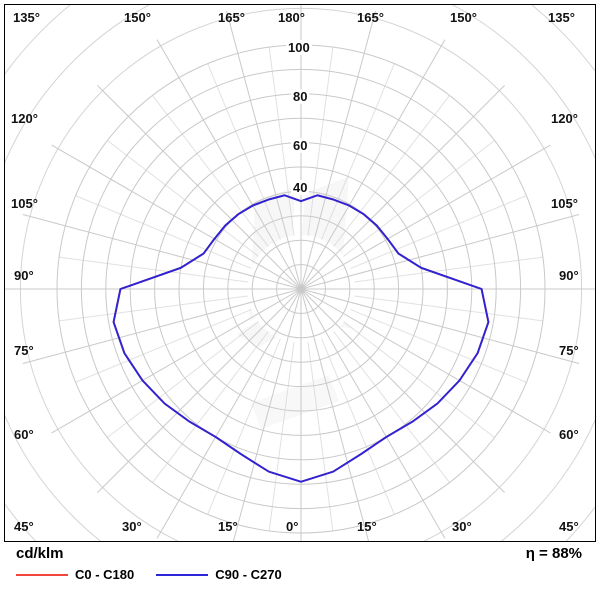 The width and height of the screenshot is (600, 600). Describe the element at coordinates (299, 47) in the screenshot. I see `radial-label-100: 100` at that location.